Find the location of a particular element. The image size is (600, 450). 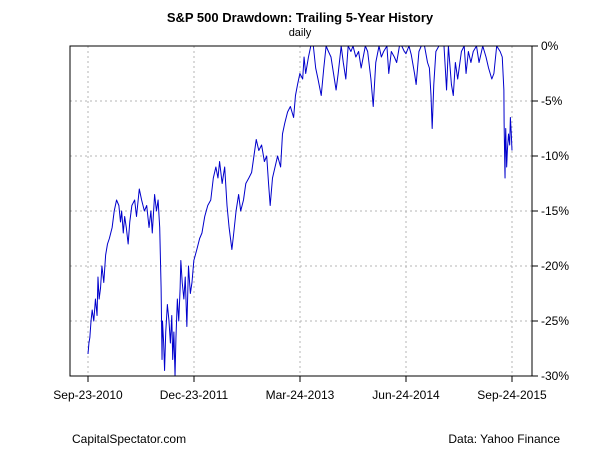

x-tick-label: Sep-24-2015 is located at coordinates (512, 395).